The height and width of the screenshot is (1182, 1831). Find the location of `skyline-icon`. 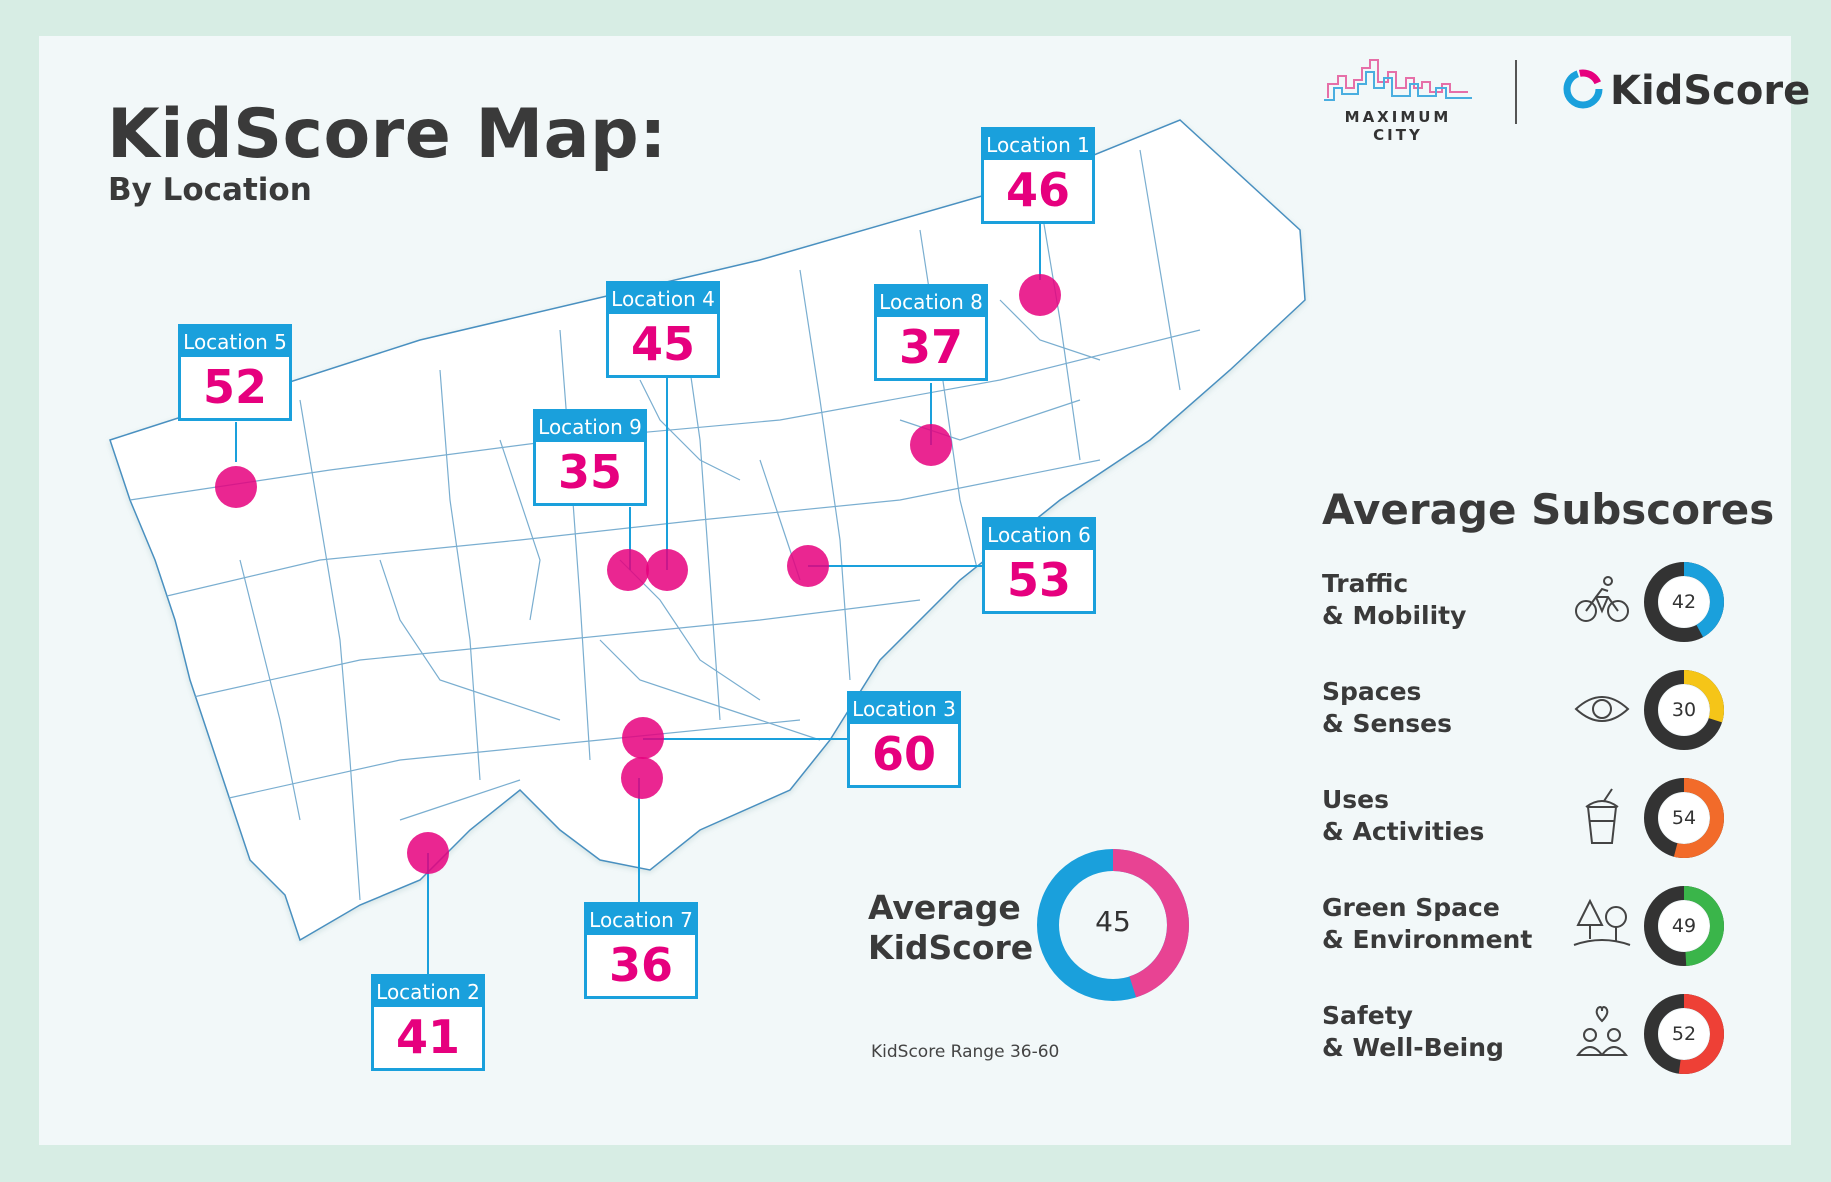

skyline-icon is located at coordinates (1398, 80).